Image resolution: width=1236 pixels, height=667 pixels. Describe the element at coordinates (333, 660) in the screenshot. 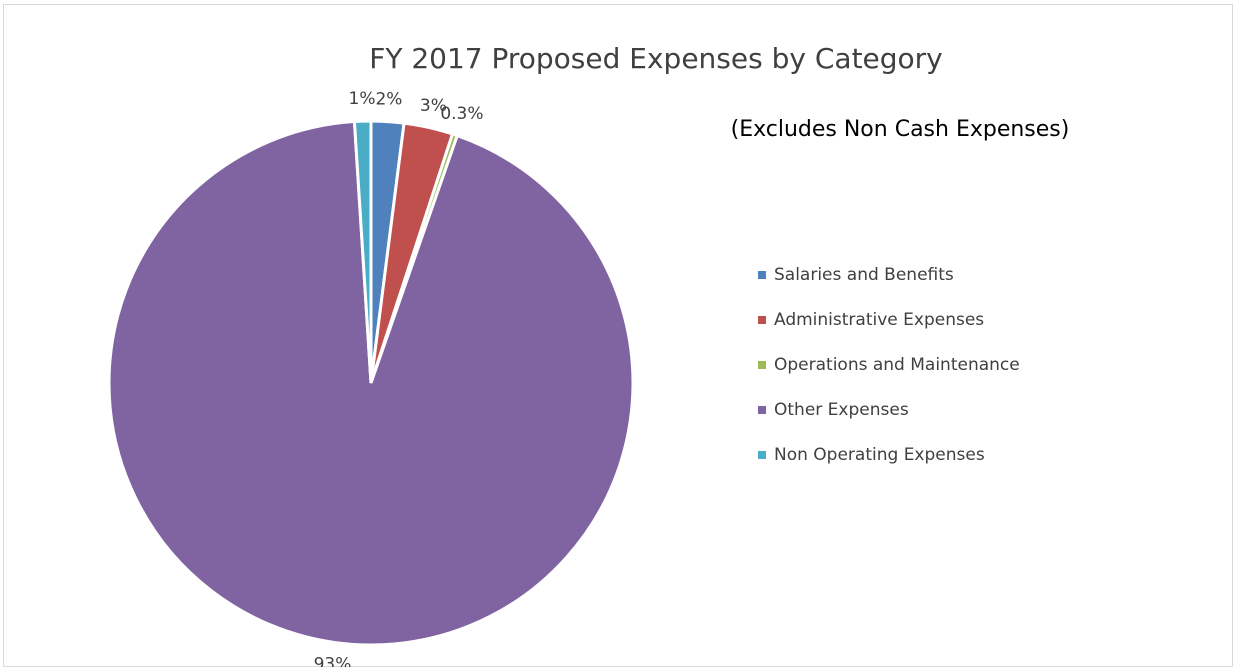

I see `data-label: 93%` at that location.